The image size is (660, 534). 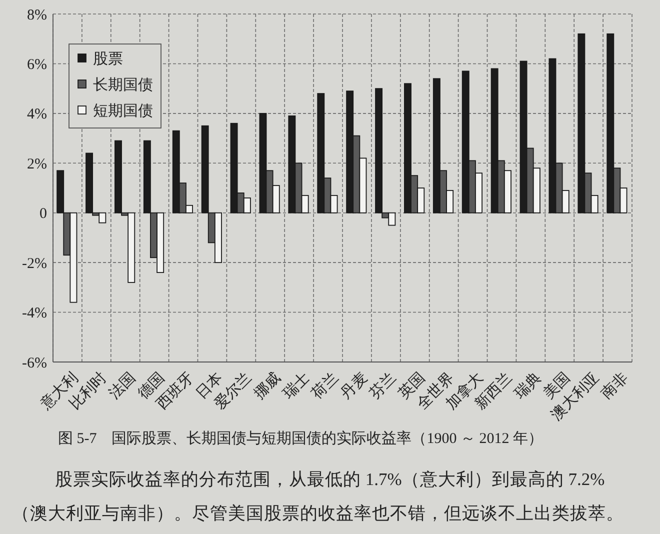 What do you see at coordinates (37, 64) in the screenshot?
I see `y-tick-label: 6%` at bounding box center [37, 64].